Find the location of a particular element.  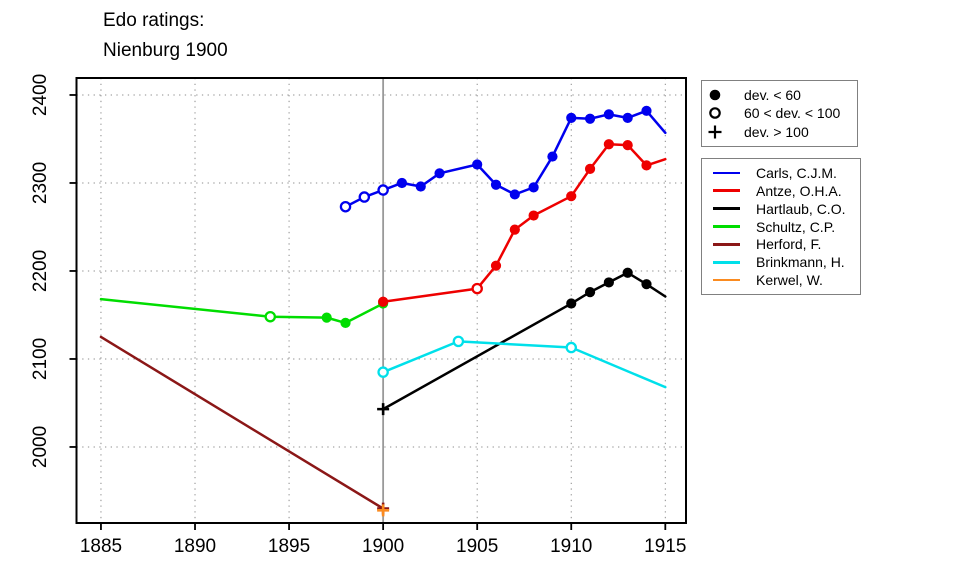

point-brinkmann-h-1910 is located at coordinates (571, 347).